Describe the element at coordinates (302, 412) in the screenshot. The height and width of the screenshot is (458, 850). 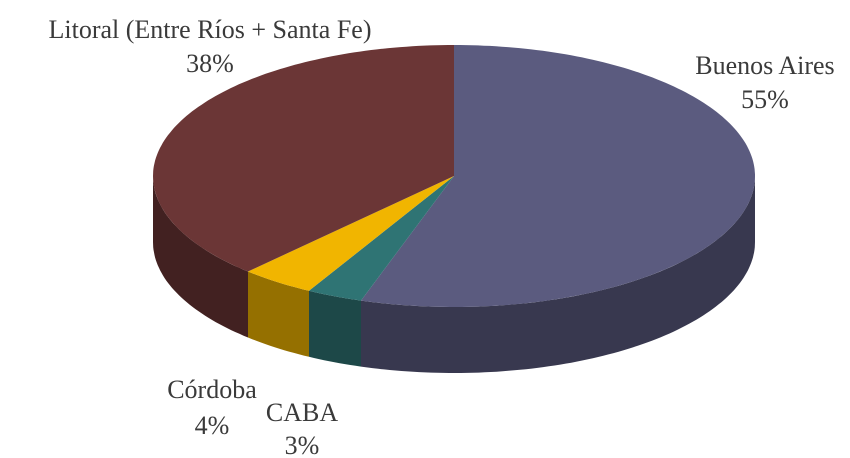
I see `slice-label: CABA` at that location.